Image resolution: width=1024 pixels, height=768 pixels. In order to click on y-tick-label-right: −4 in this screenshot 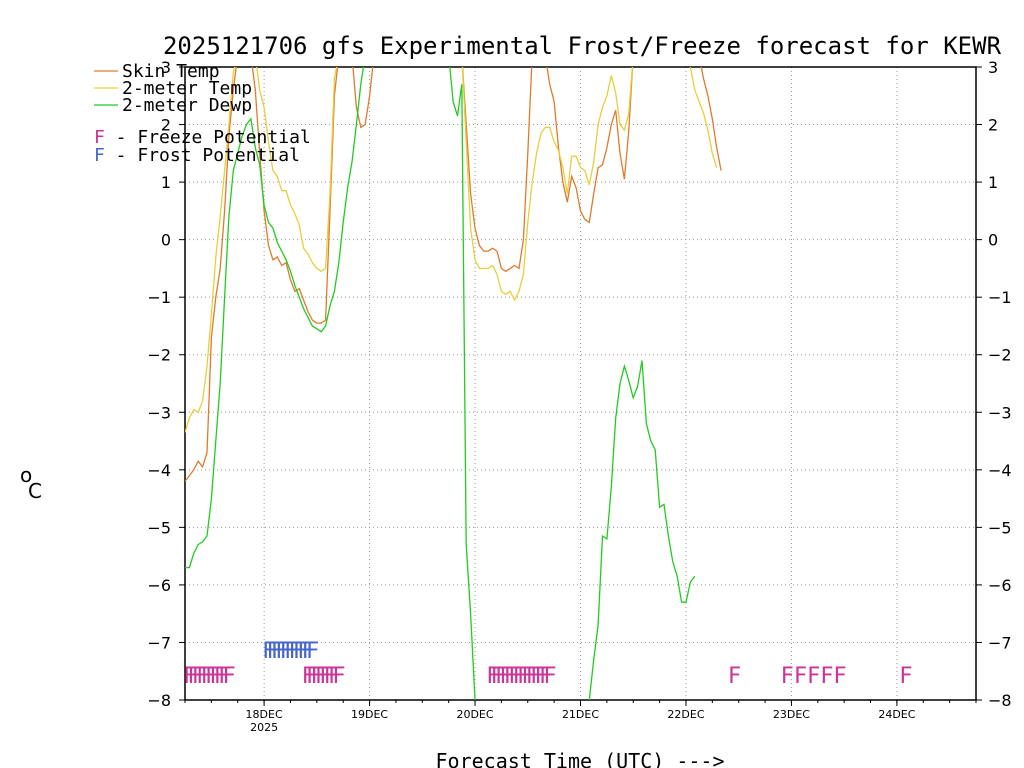, I will do `click(1000, 470)`.